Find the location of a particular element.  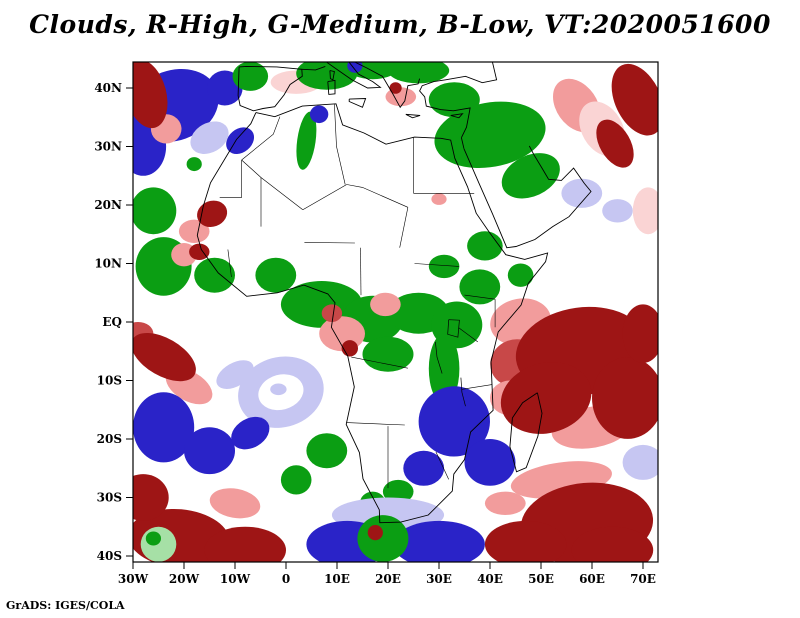

lat-tick-label: 20S is located at coordinates (109, 439).